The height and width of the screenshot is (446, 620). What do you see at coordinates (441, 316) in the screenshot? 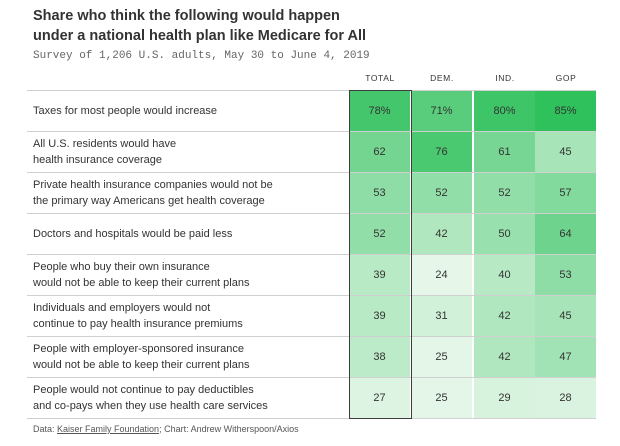
I see `heatmap-cell: 31` at bounding box center [441, 316].